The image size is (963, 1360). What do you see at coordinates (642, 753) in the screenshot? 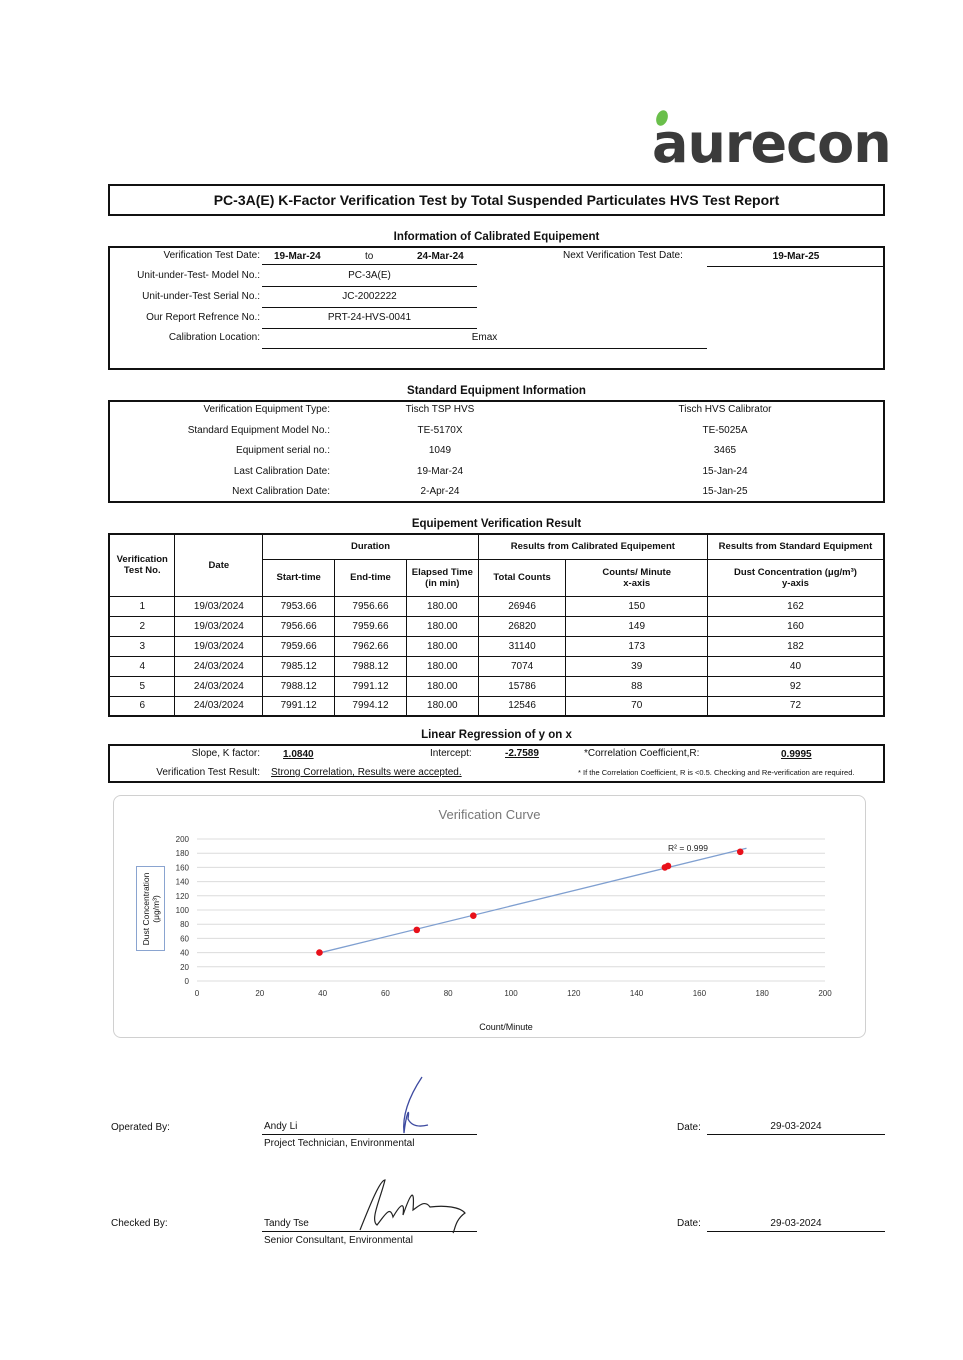
I see `r-label: *Correlation Coefficient,R:` at bounding box center [642, 753].